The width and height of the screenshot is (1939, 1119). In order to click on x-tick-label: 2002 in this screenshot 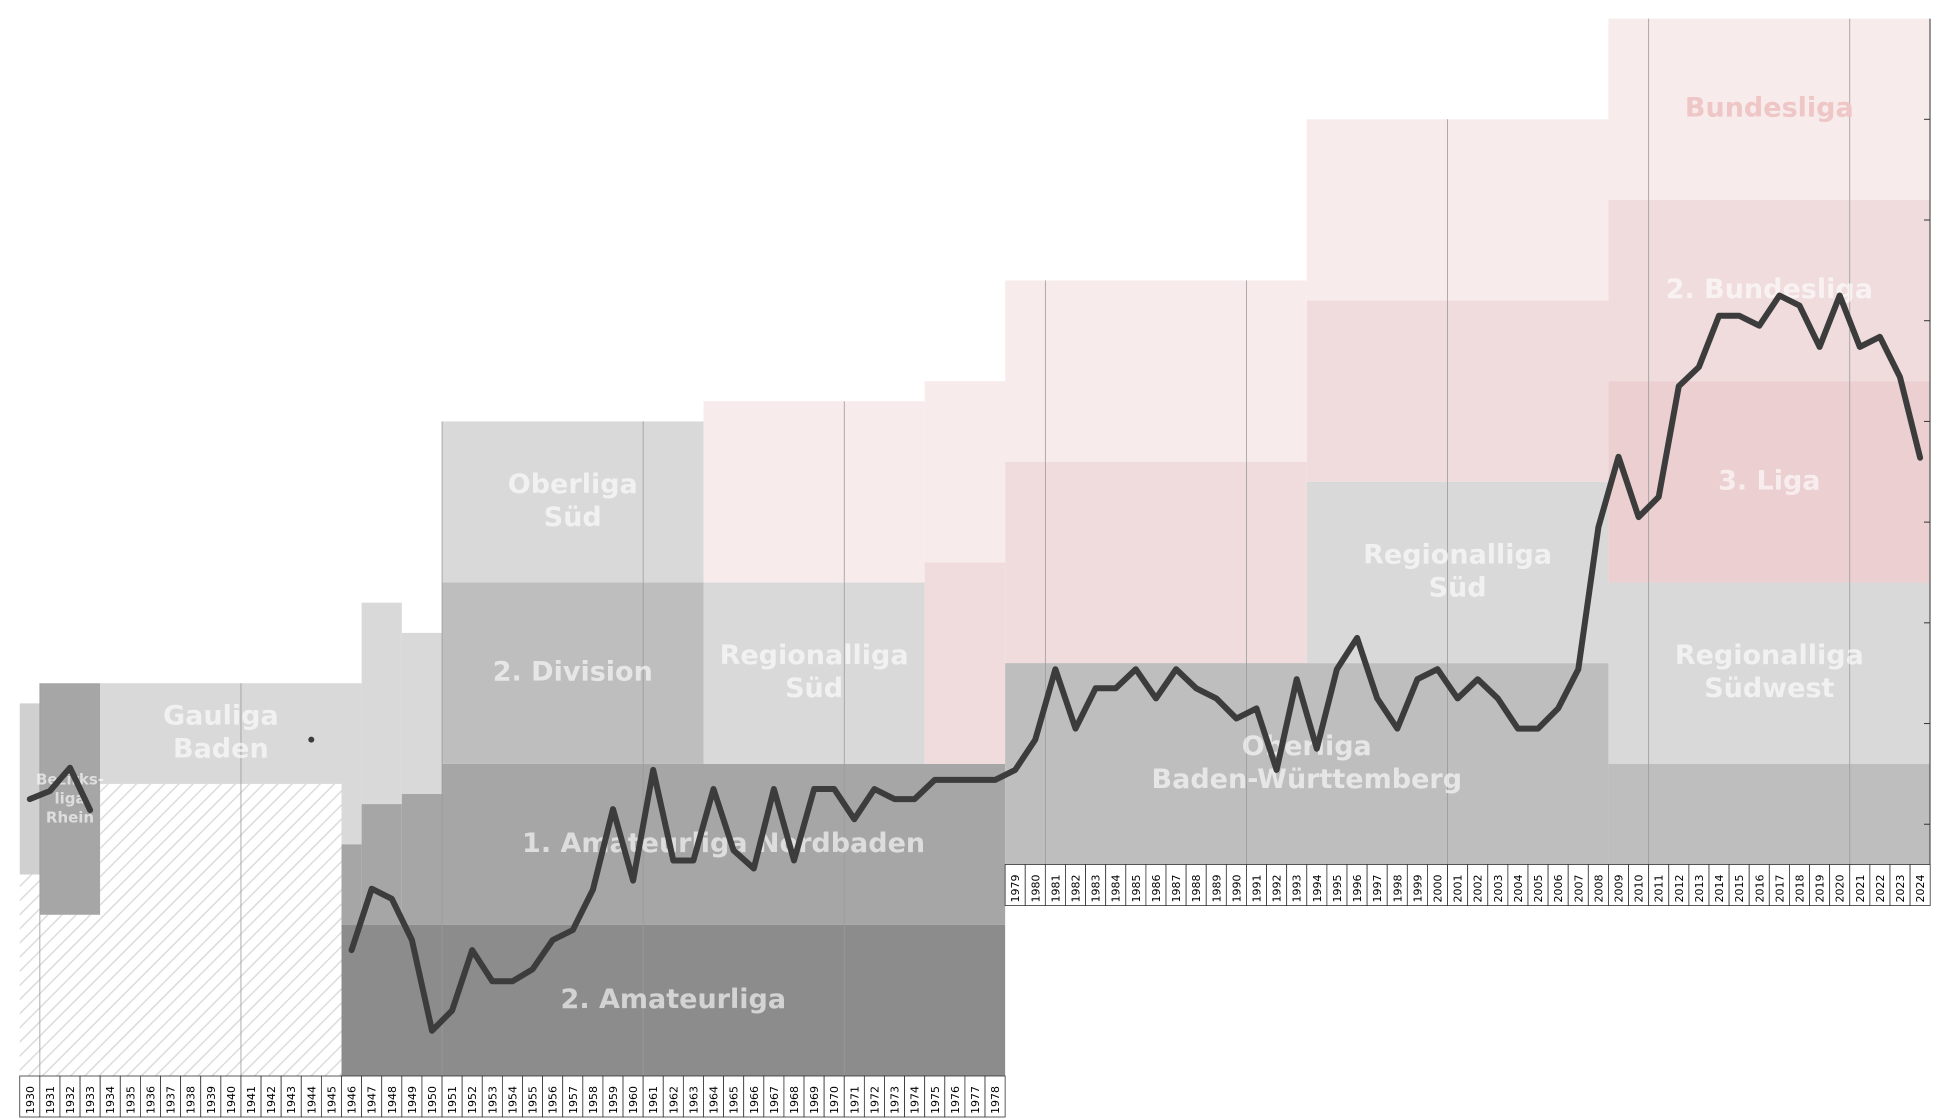, I will do `click(1478, 889)`.